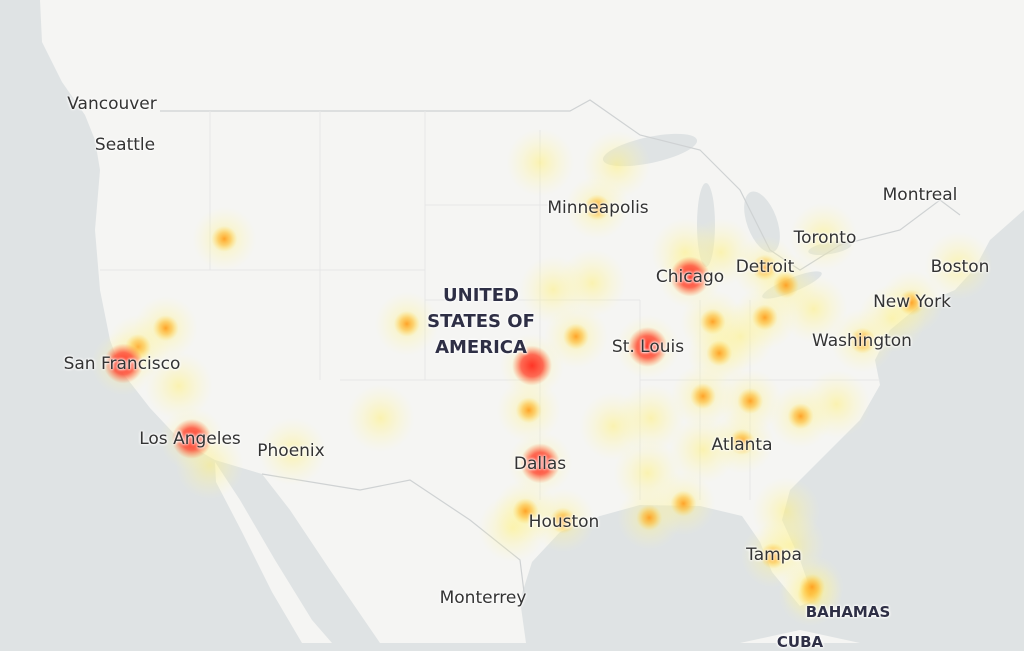  I want to click on label-monterrey: Monterrey, so click(483, 598).